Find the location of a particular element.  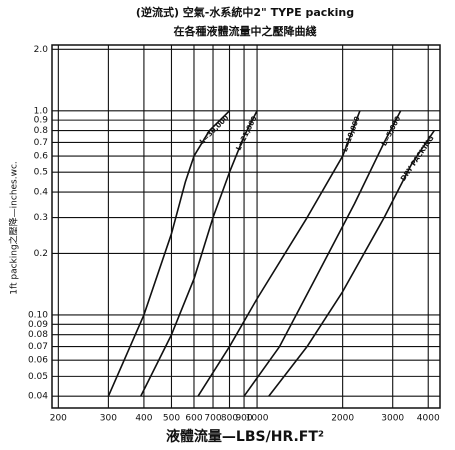

x-axis-label: 液體流量—LBS/HR.FT² is located at coordinates (245, 436).